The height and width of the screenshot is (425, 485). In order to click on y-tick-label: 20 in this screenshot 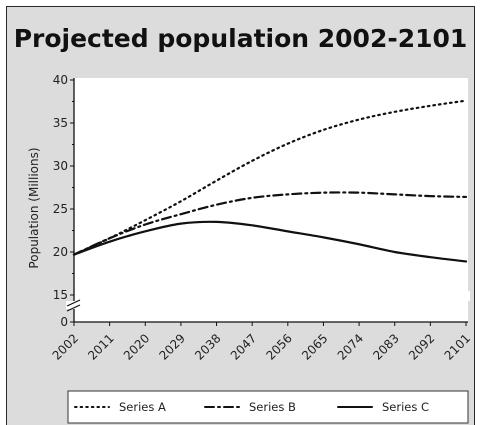, I will do `click(60, 252)`.